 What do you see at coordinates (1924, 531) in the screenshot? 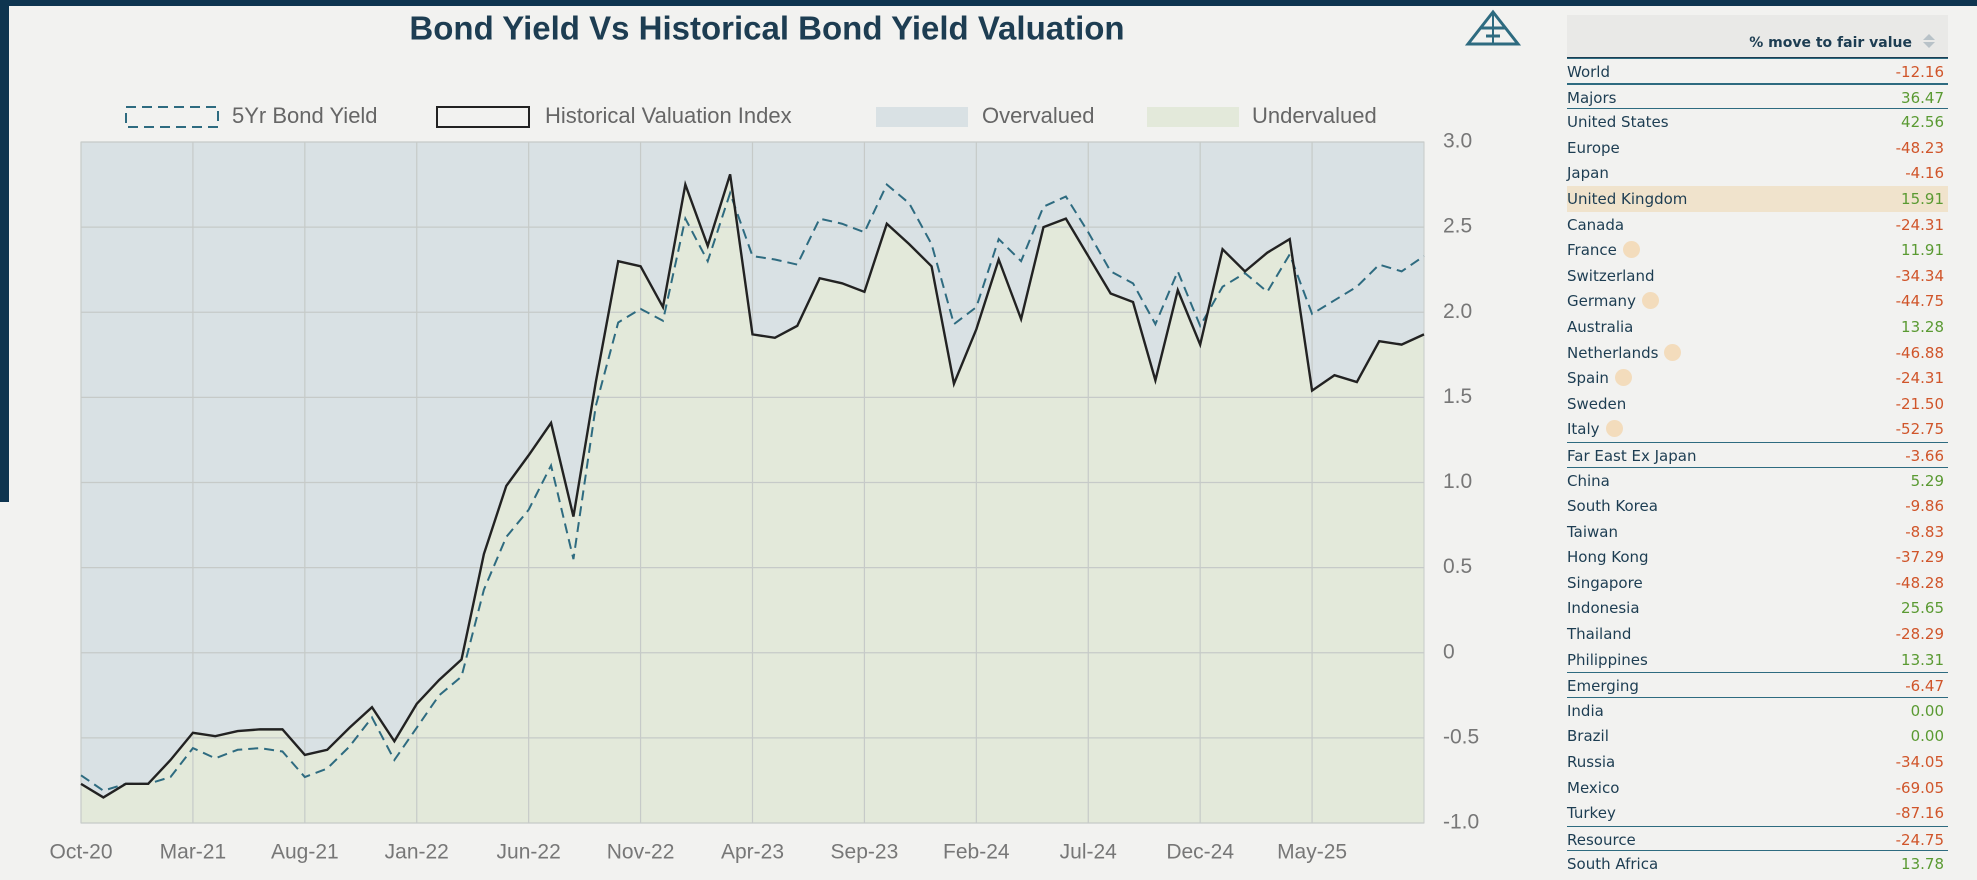
I see `row-value: -8.83` at bounding box center [1924, 531].